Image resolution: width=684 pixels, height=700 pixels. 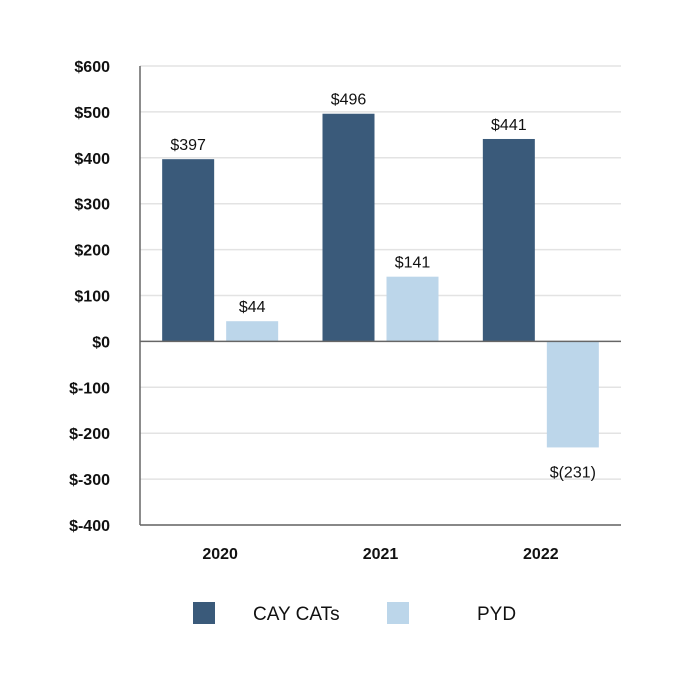 What do you see at coordinates (89, 526) in the screenshot?
I see `y-tick-label: $-400` at bounding box center [89, 526].